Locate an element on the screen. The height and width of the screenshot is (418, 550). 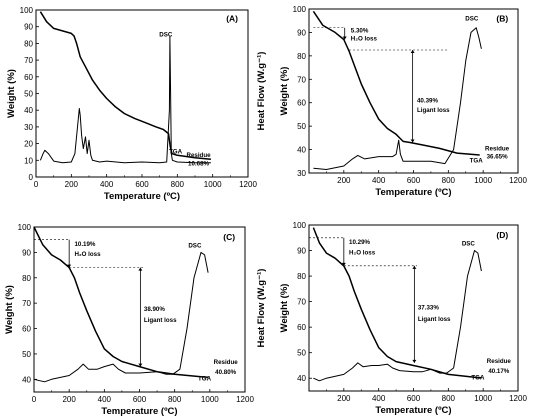
panel-label: (A) is located at coordinates (232, 18).